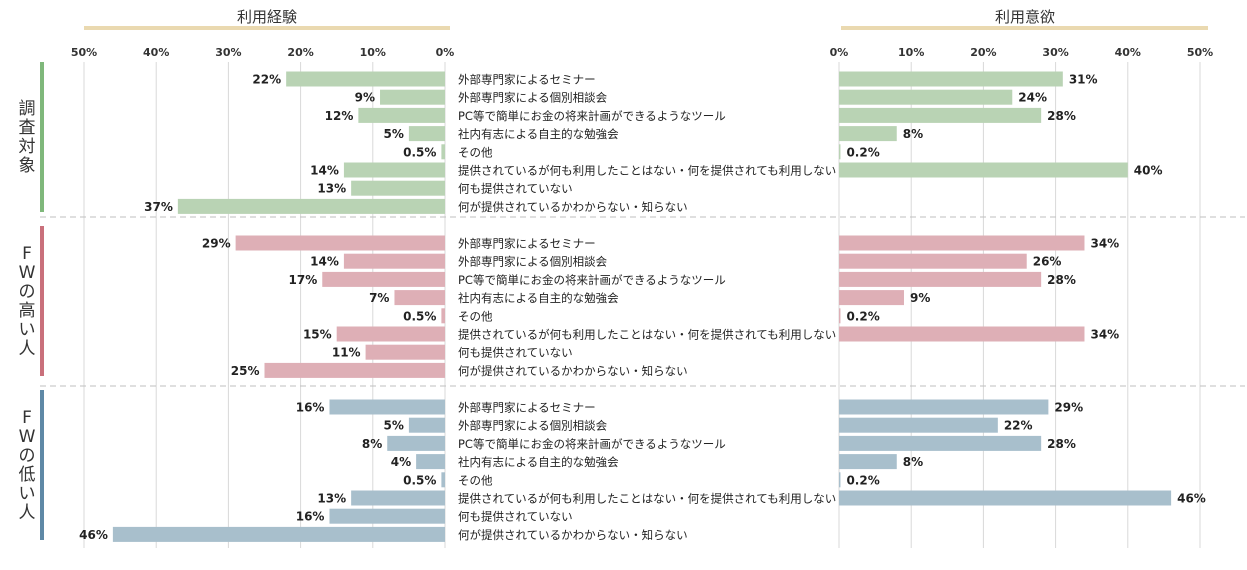 This screenshot has height=570, width=1247. I want to click on group-label: F W の低い人, so click(27, 465).